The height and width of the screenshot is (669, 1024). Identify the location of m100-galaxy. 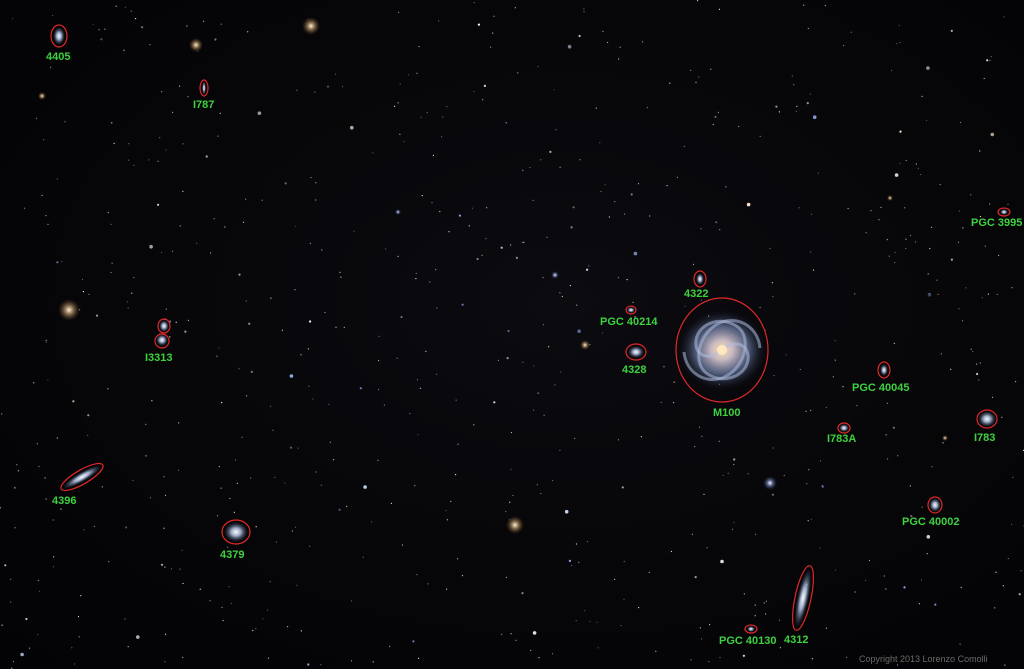
(722, 350).